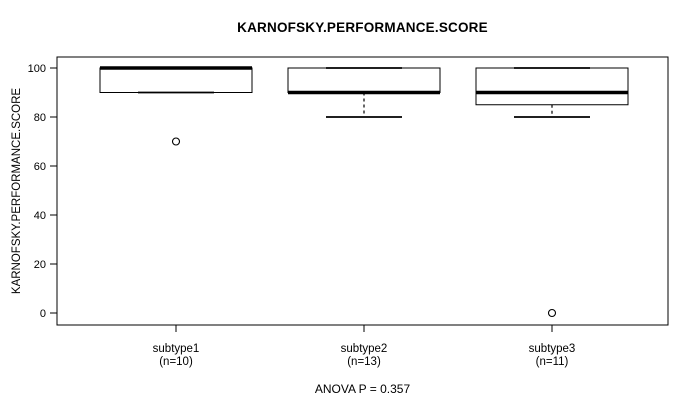 Image resolution: width=700 pixels, height=400 pixels. I want to click on iqr-box-subtype1, so click(176, 80).